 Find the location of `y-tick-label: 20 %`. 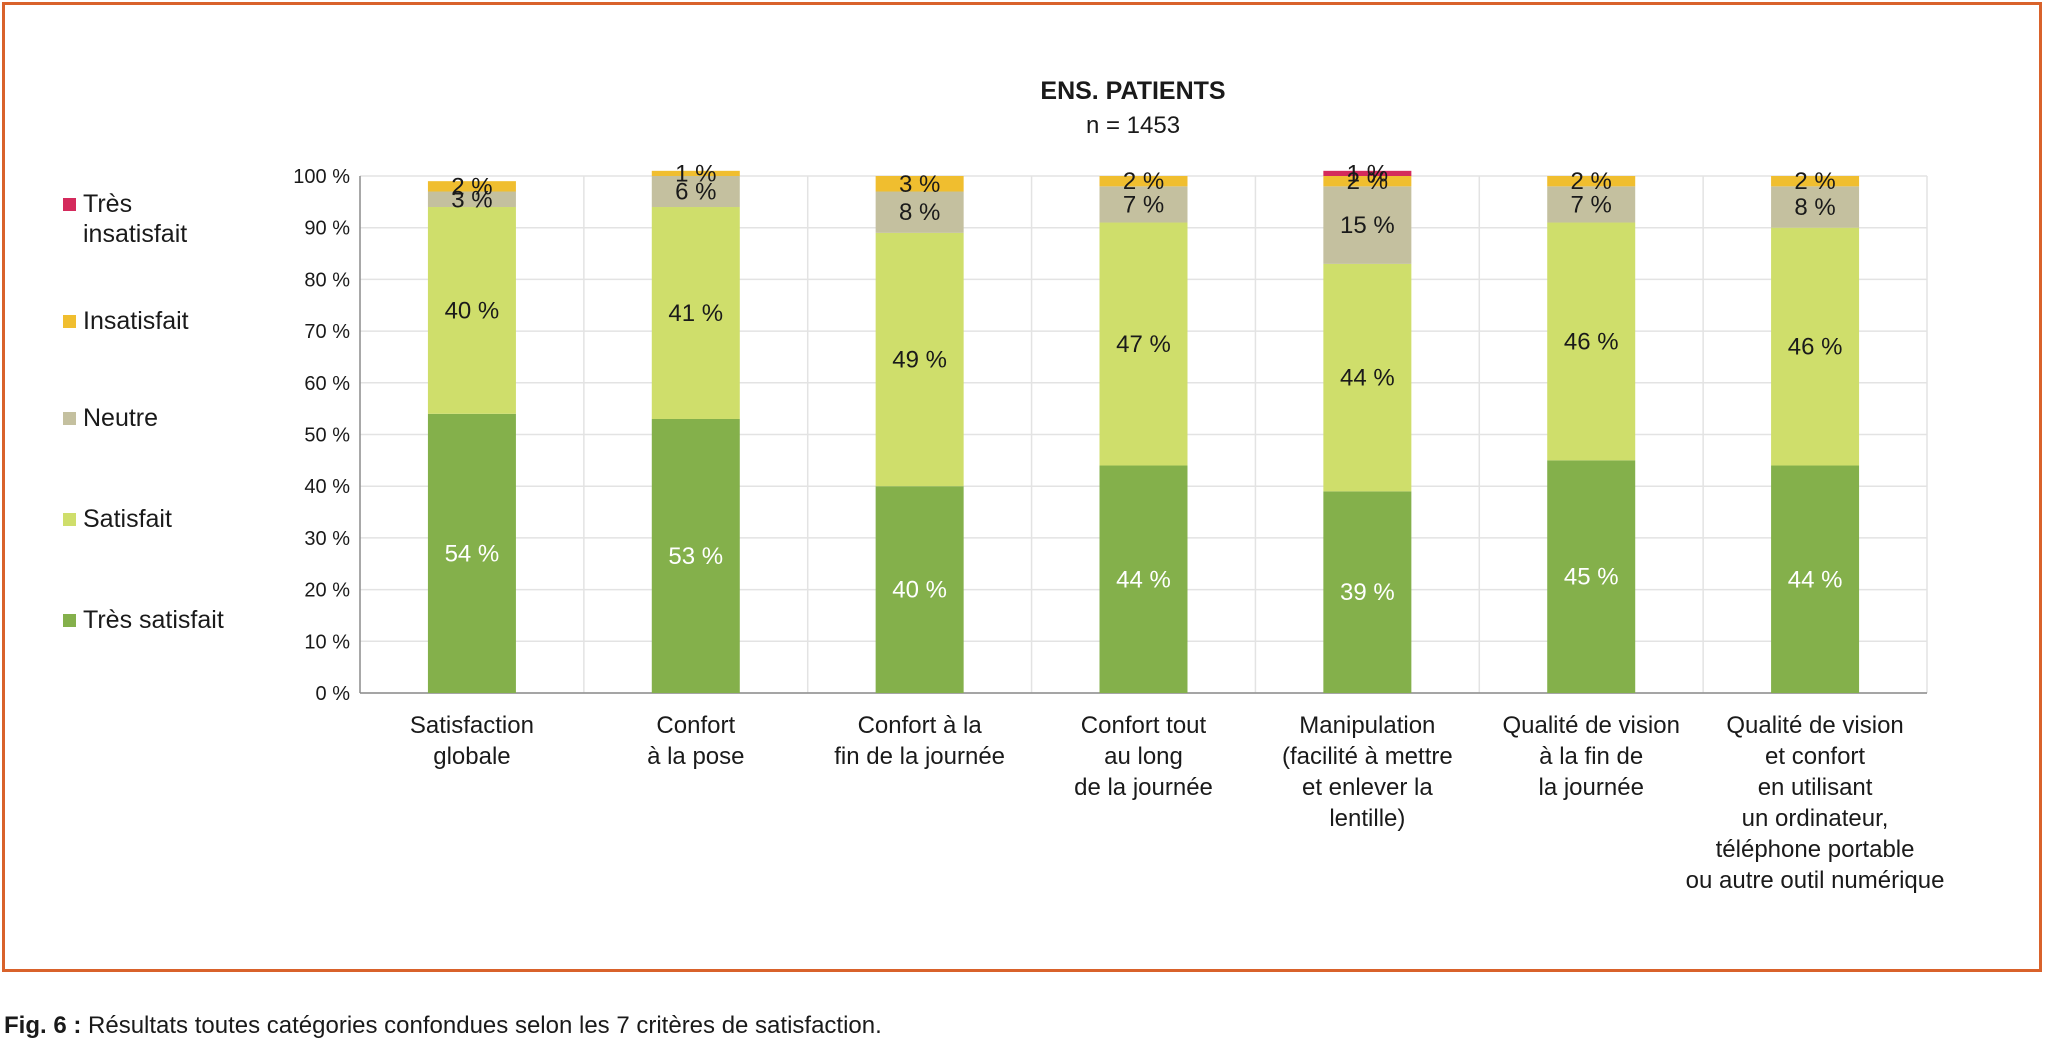

y-tick-label: 20 % is located at coordinates (327, 591).